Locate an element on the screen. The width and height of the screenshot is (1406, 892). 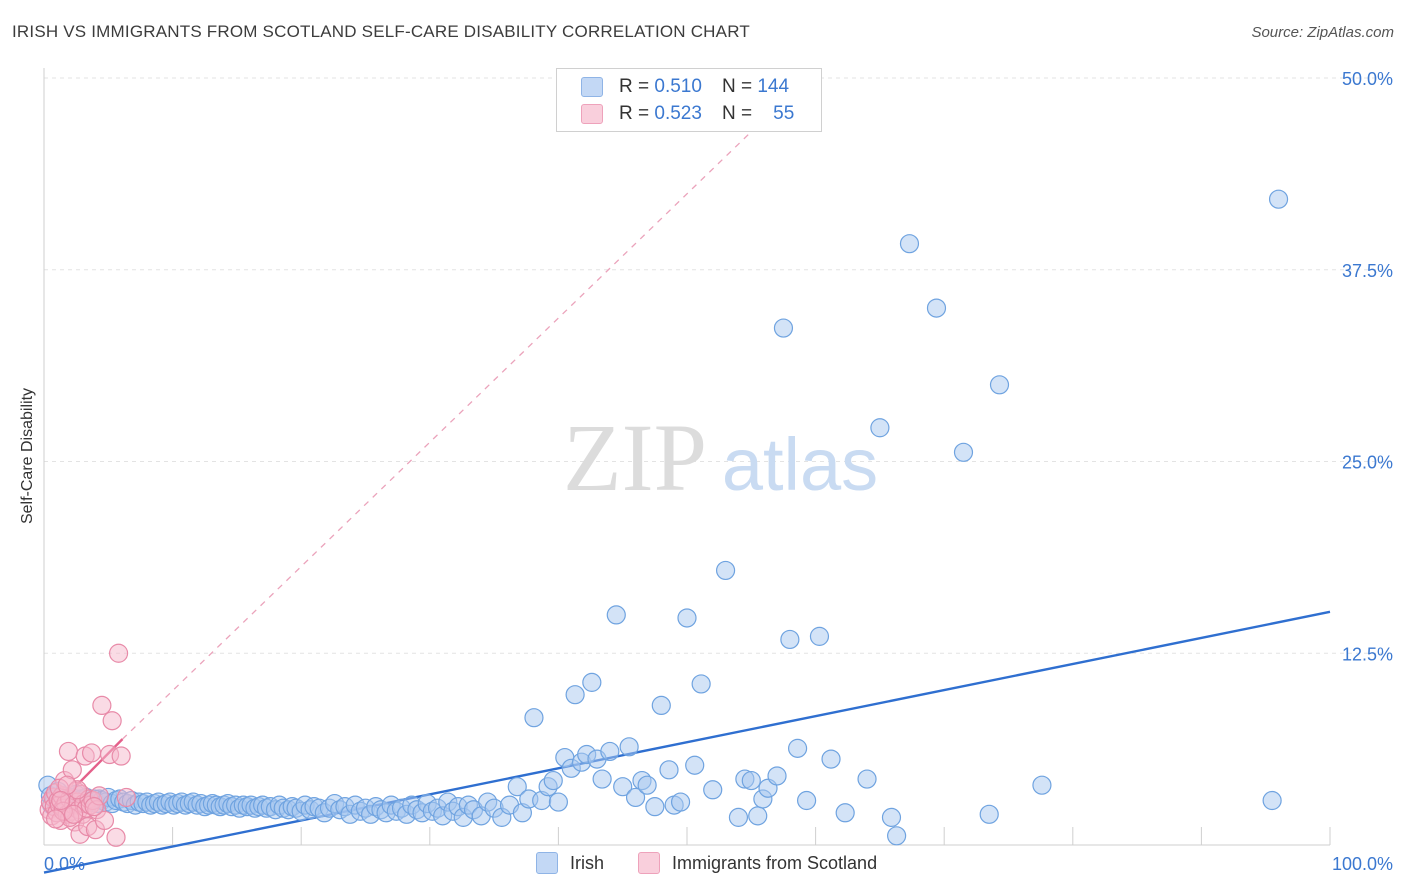
watermark: ZIP atlas is located at coordinates (720, 457).